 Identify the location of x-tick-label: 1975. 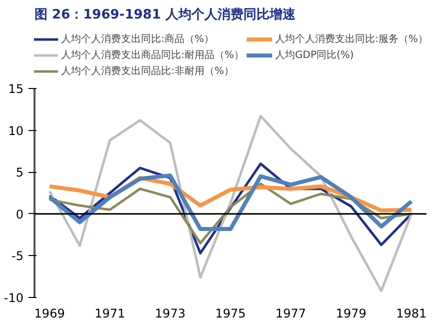
(230, 313).